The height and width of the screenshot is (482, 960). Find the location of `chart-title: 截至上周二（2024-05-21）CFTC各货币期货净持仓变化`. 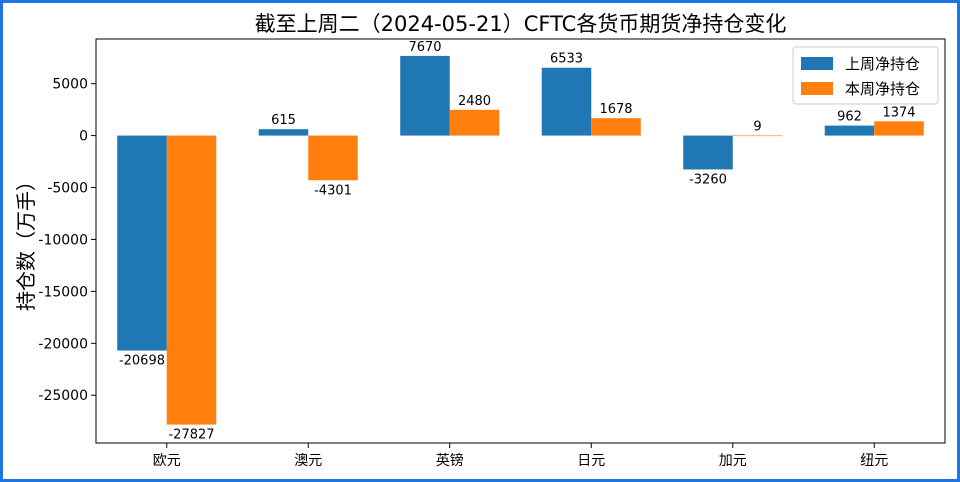

chart-title: 截至上周二（2024-05-21）CFTC各货币期货净持仓变化 is located at coordinates (521, 24).